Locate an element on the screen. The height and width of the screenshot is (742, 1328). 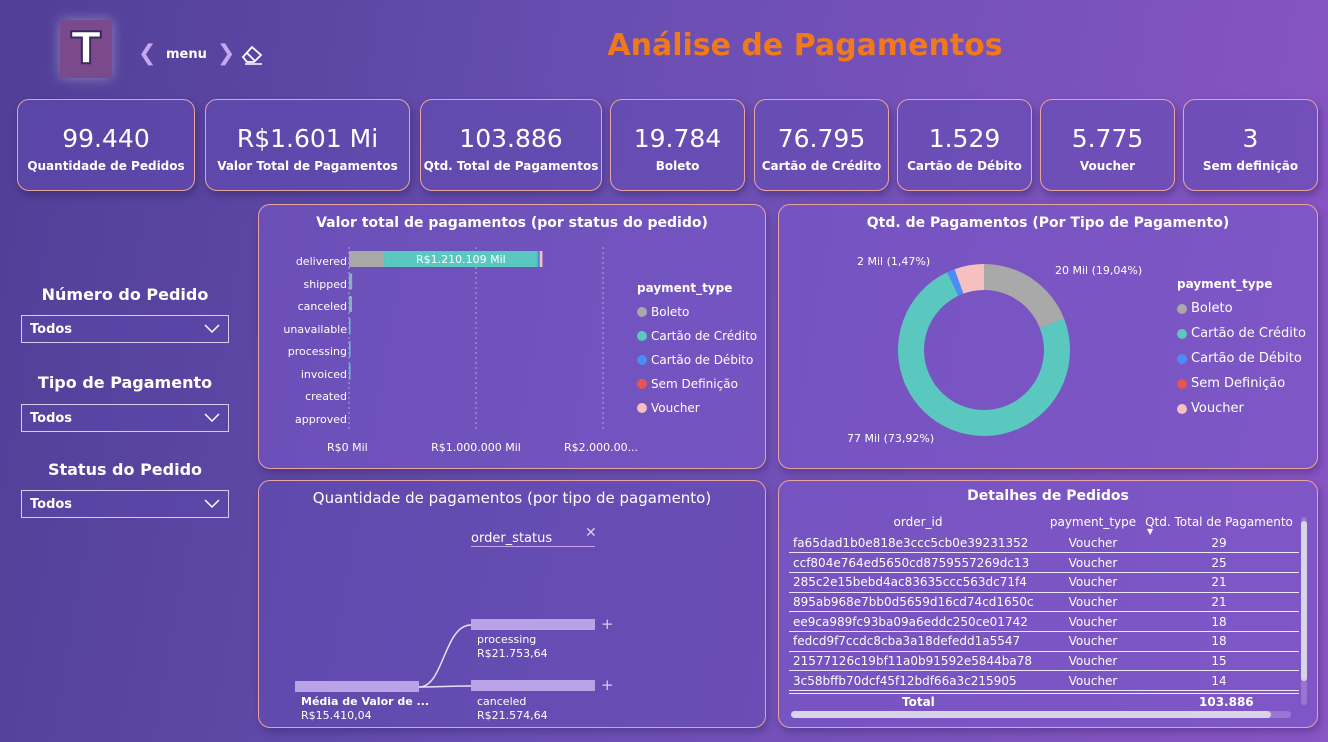
eraser-icon is located at coordinates (252, 54).